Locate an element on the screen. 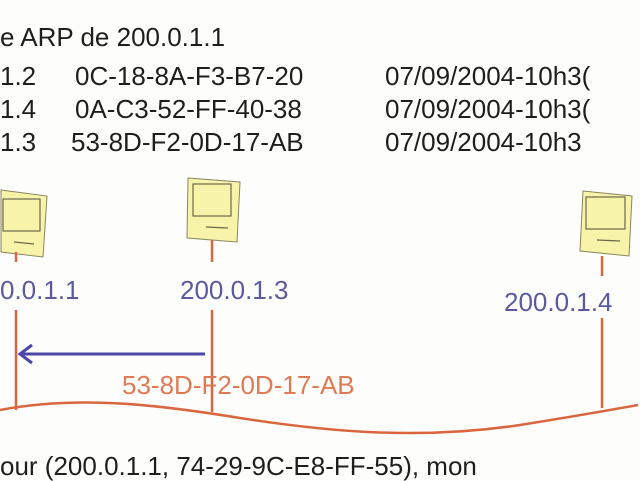  caption-text: our (200.0.1.1, 74-29-9C-E8-FF-55), mon is located at coordinates (238, 466).